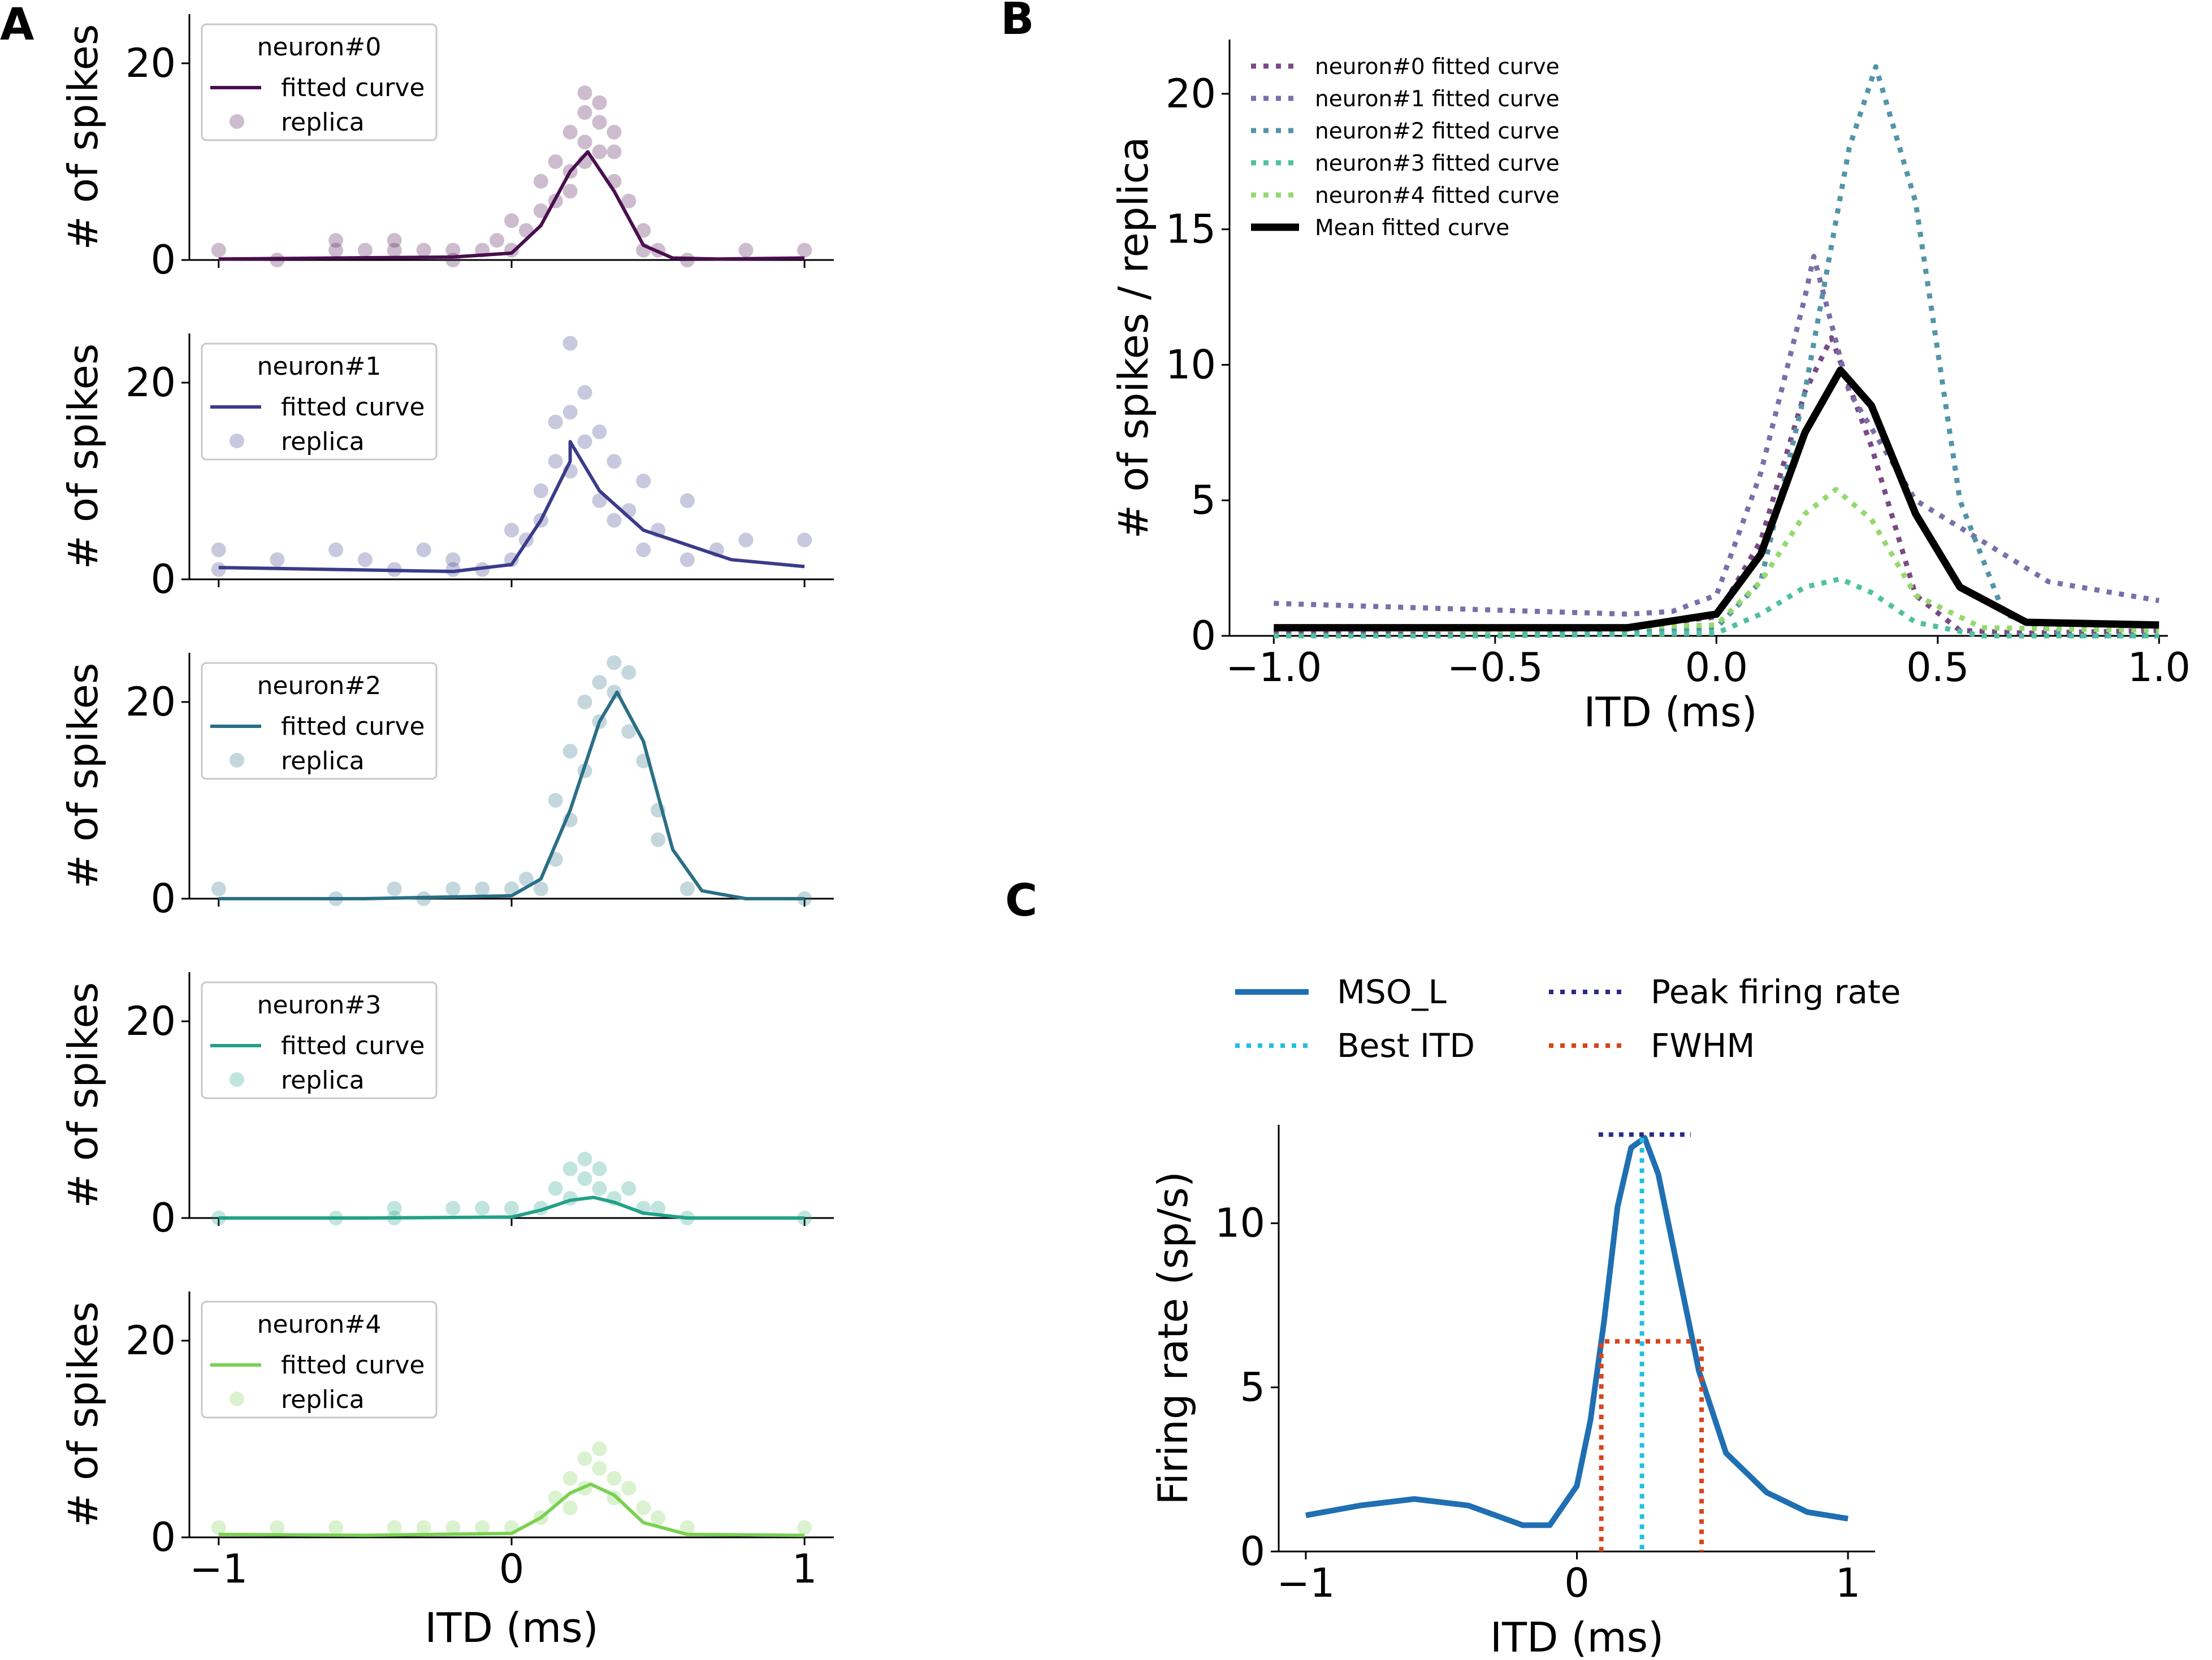  What do you see at coordinates (219, 1569) in the screenshot?
I see `x-tick-label: −1` at bounding box center [219, 1569].